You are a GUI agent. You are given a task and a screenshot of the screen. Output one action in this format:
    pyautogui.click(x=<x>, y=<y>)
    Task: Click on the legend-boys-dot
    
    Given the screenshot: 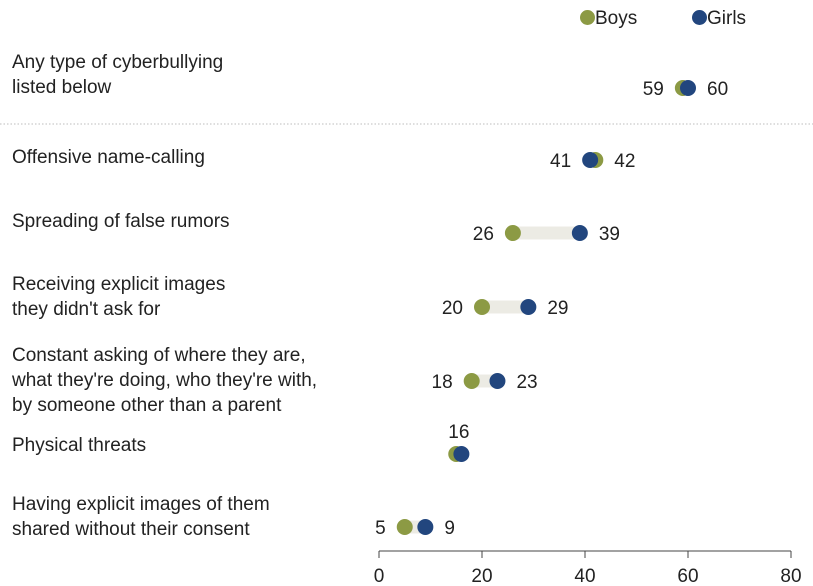 What is the action you would take?
    pyautogui.click(x=587, y=17)
    